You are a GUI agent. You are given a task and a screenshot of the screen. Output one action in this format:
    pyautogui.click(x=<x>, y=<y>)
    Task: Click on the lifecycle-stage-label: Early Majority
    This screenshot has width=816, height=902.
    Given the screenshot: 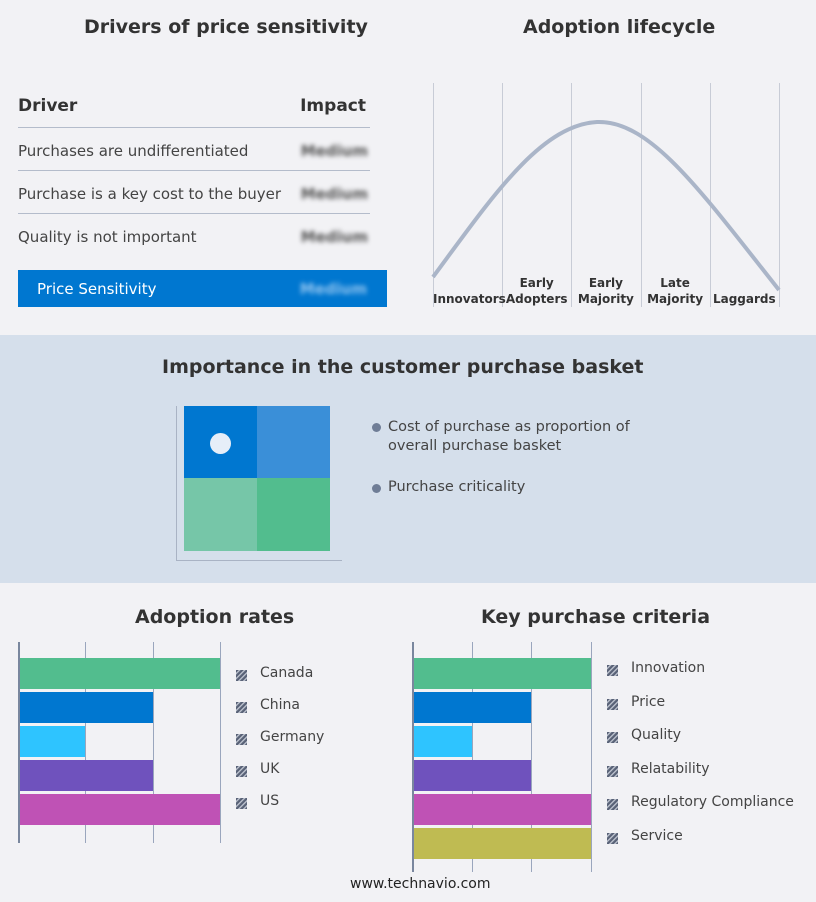 What is the action you would take?
    pyautogui.click(x=605, y=291)
    